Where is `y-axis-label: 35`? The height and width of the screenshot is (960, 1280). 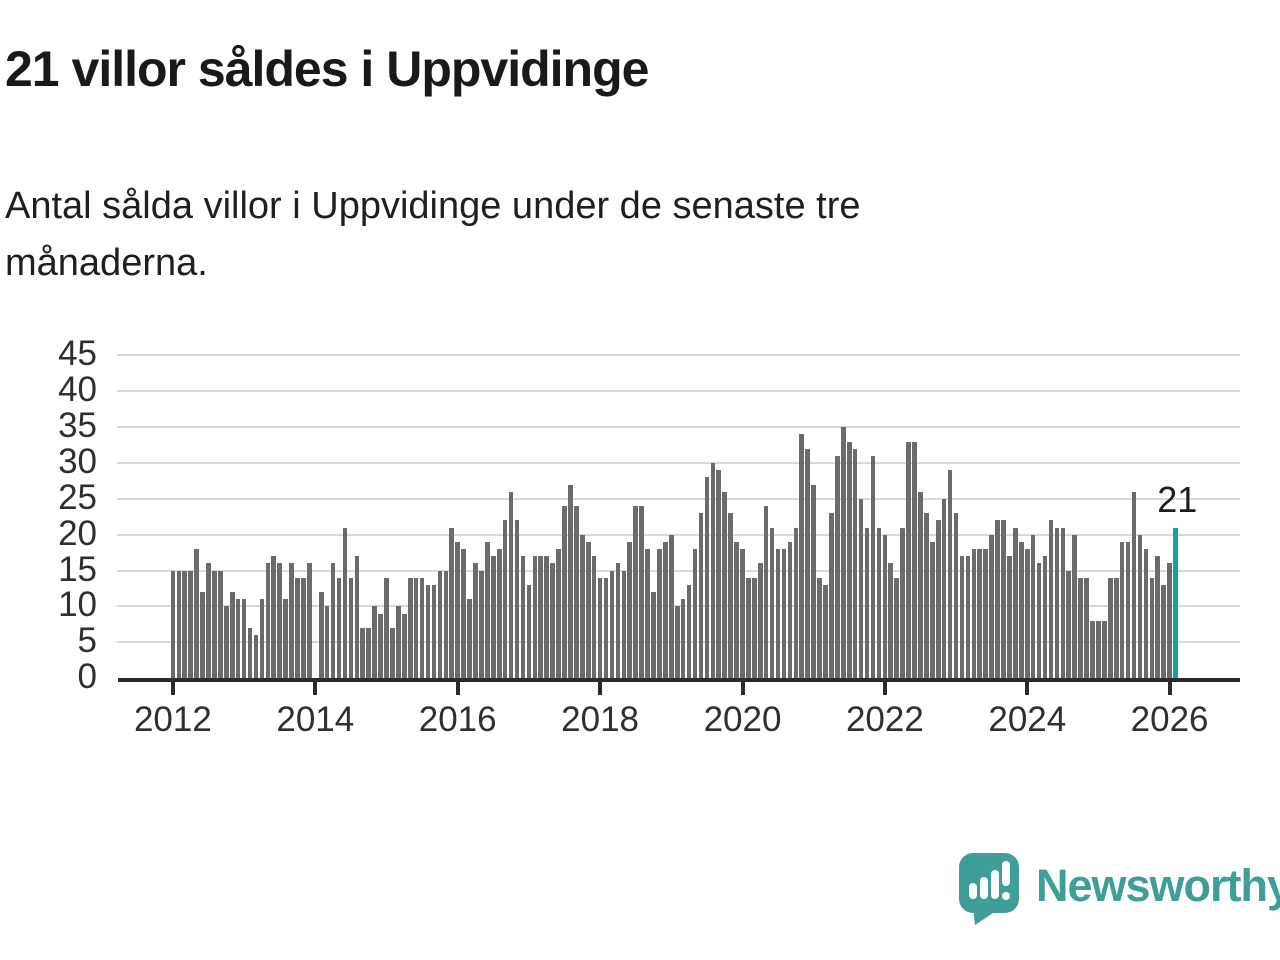
y-axis-label: 35 is located at coordinates (77, 426).